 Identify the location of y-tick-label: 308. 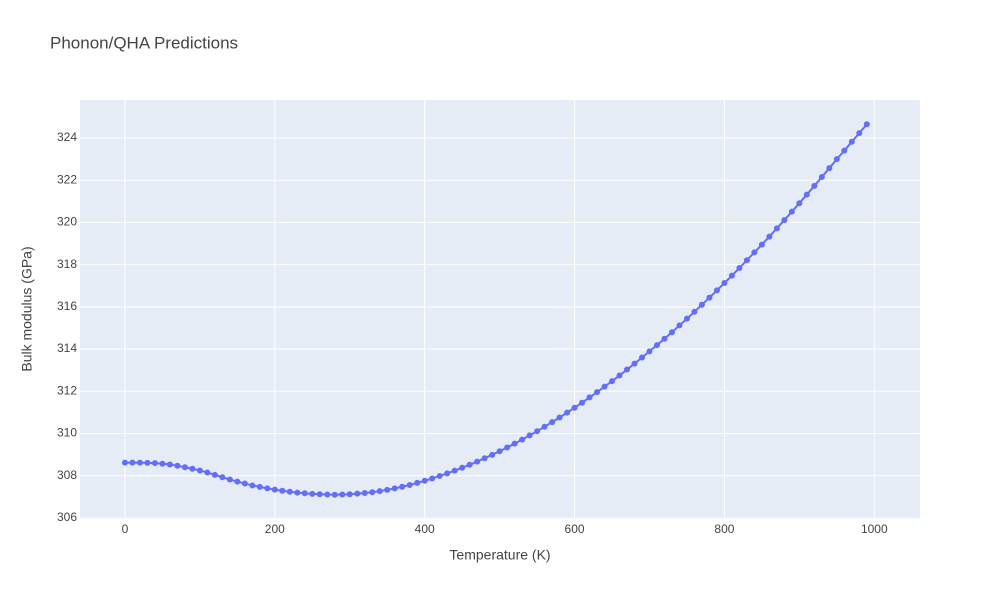
(67, 475).